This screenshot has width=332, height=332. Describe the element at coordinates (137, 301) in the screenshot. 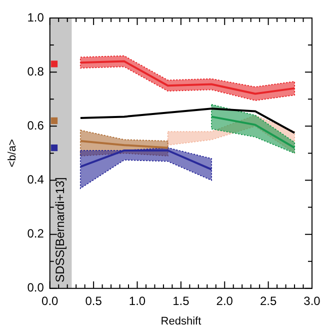

I see `x-tick-label: 1.0` at that location.